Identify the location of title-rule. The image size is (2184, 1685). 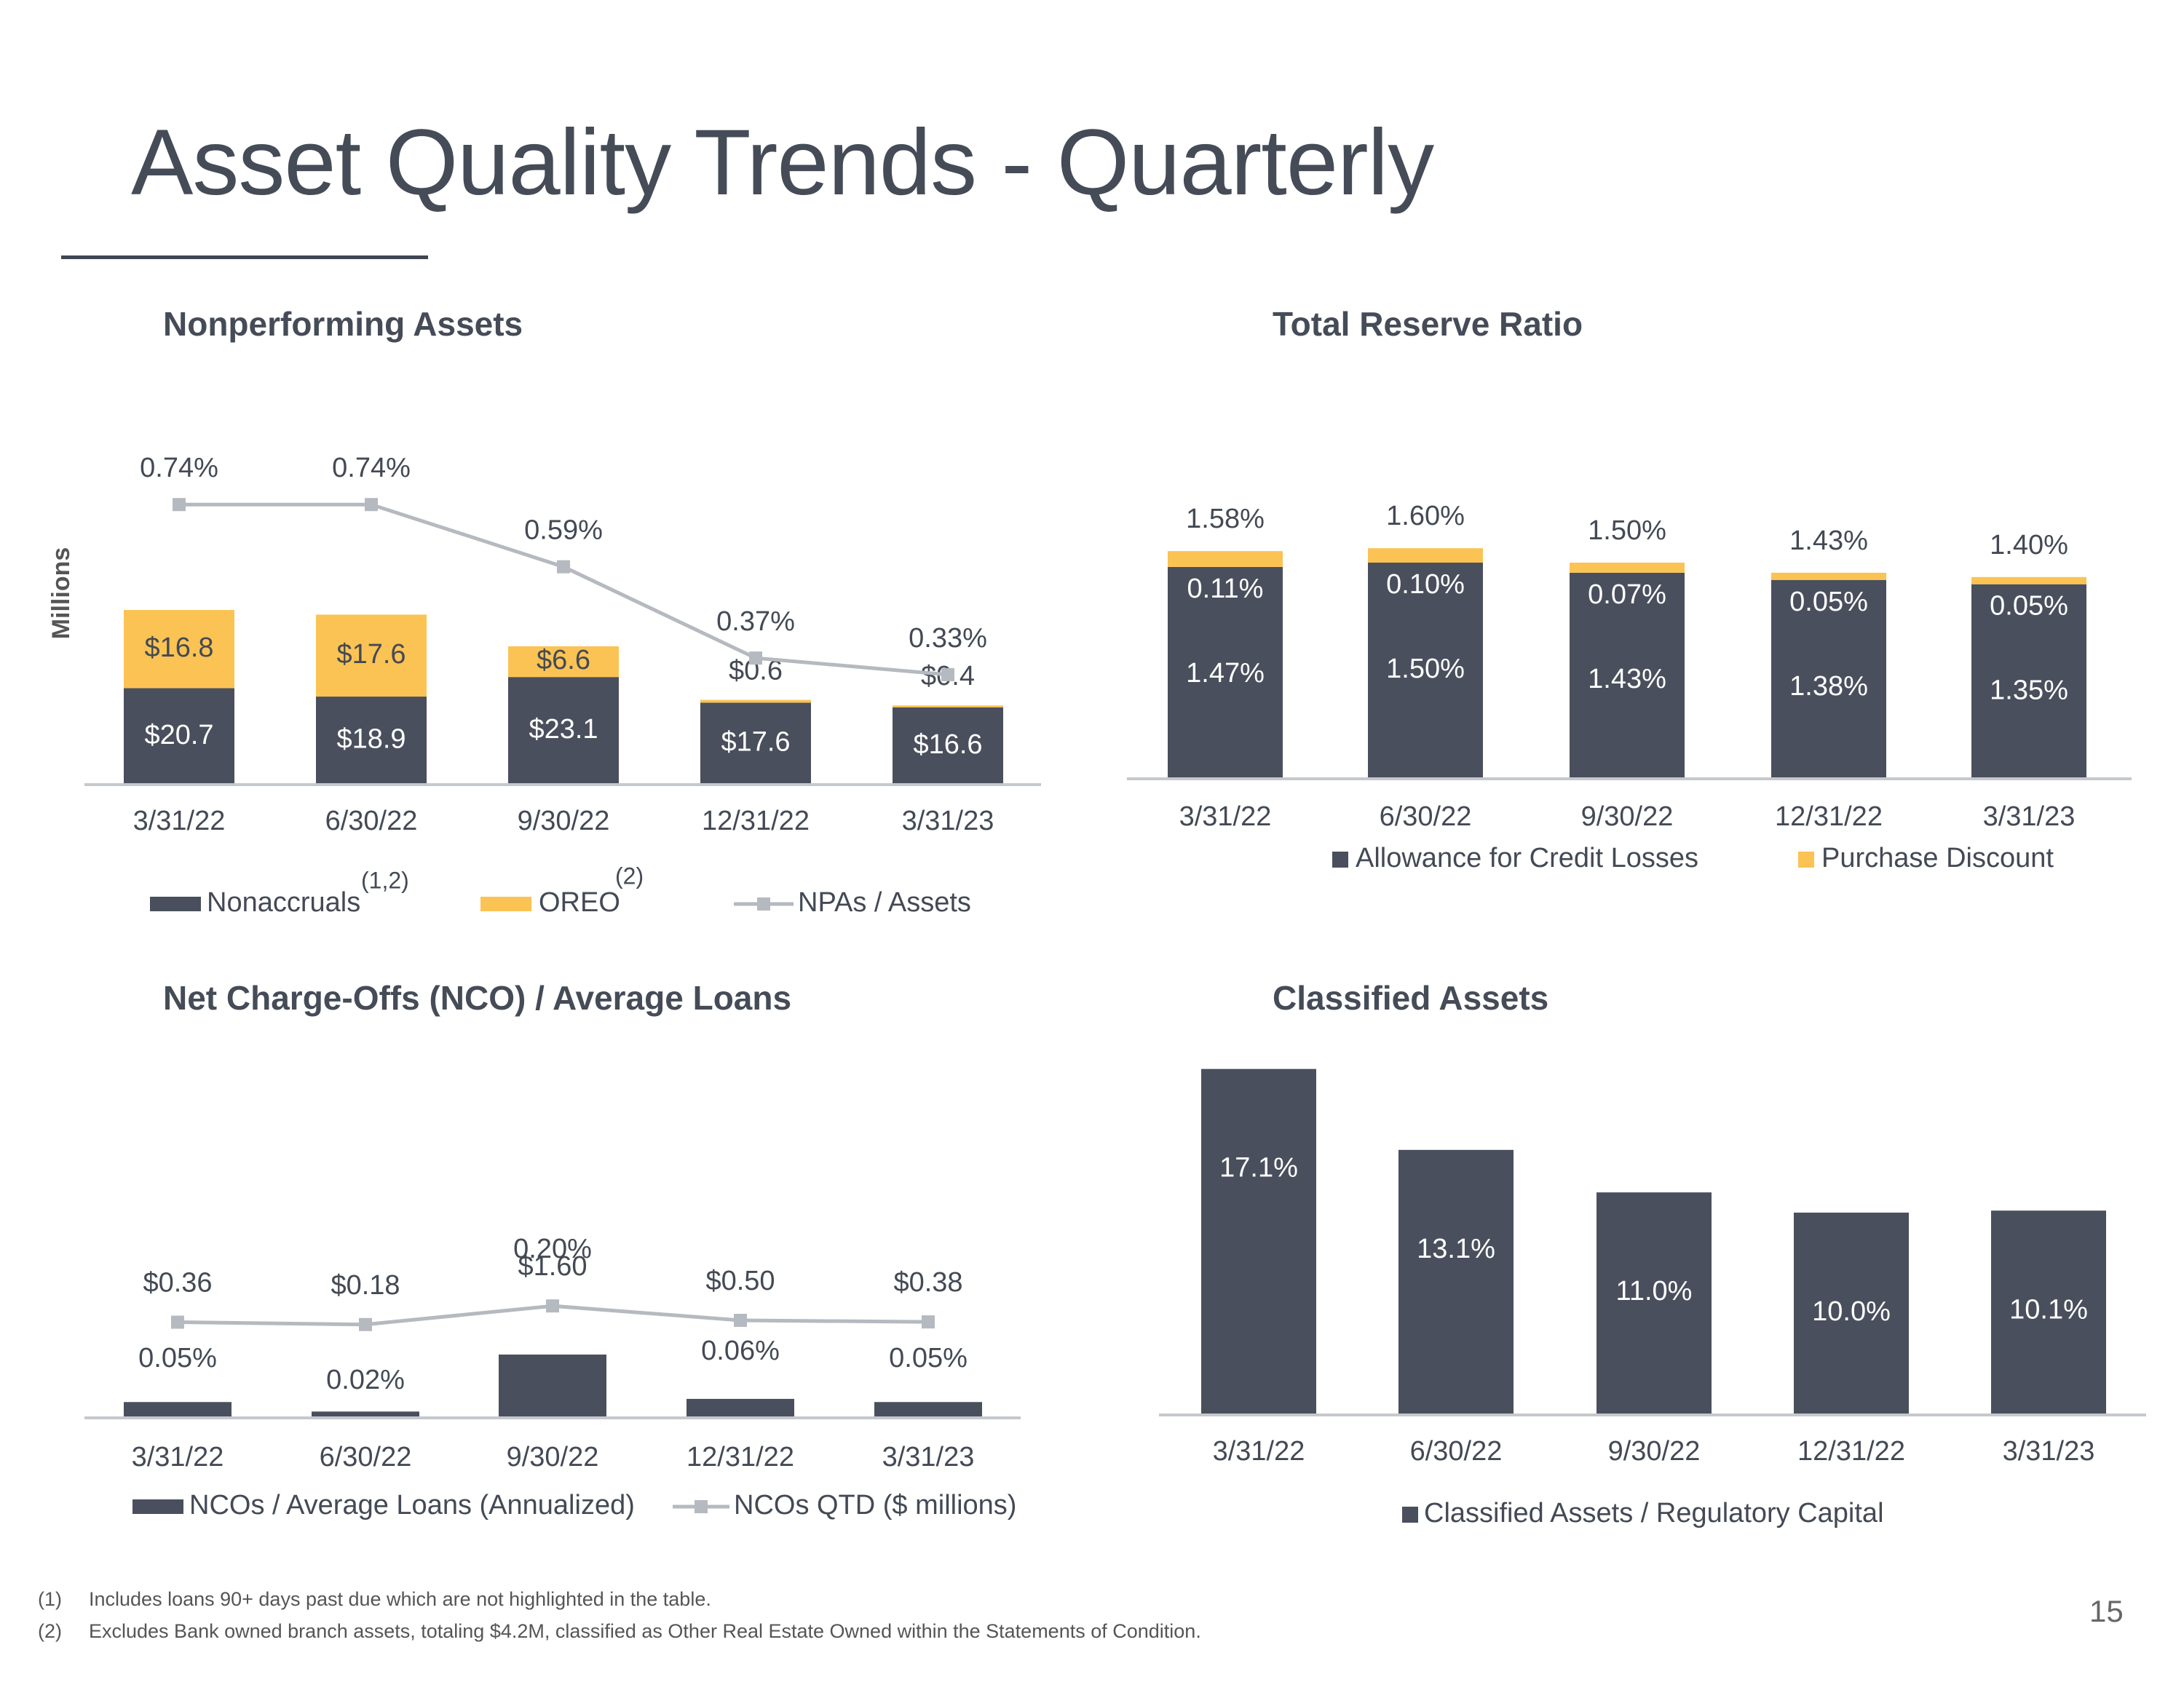
(244, 257).